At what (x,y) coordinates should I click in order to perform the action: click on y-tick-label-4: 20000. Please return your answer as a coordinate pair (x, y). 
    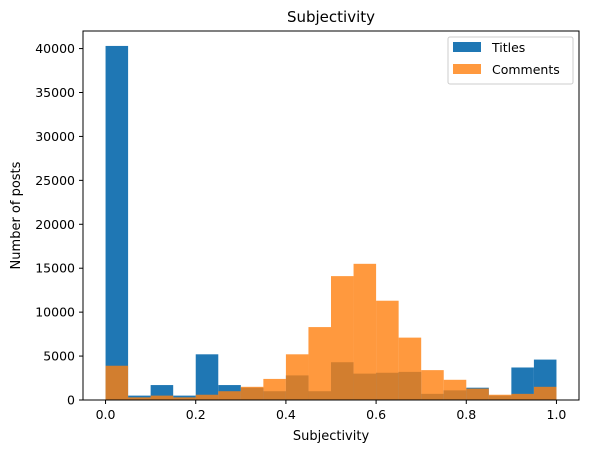
    Looking at the image, I should click on (55, 224).